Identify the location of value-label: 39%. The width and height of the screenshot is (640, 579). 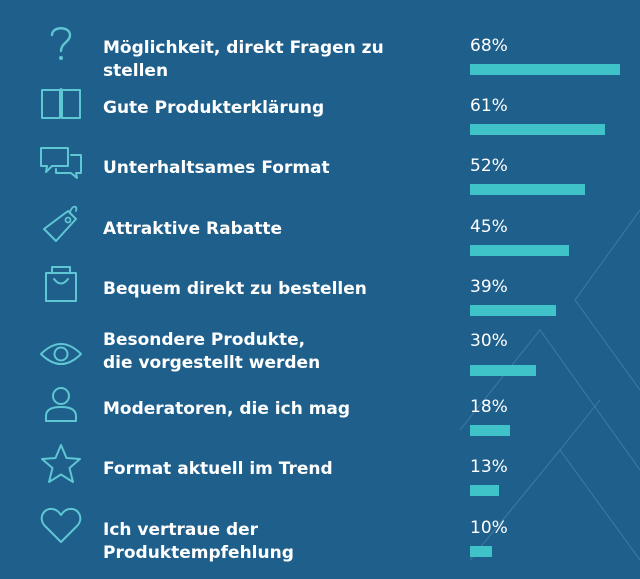
(489, 287).